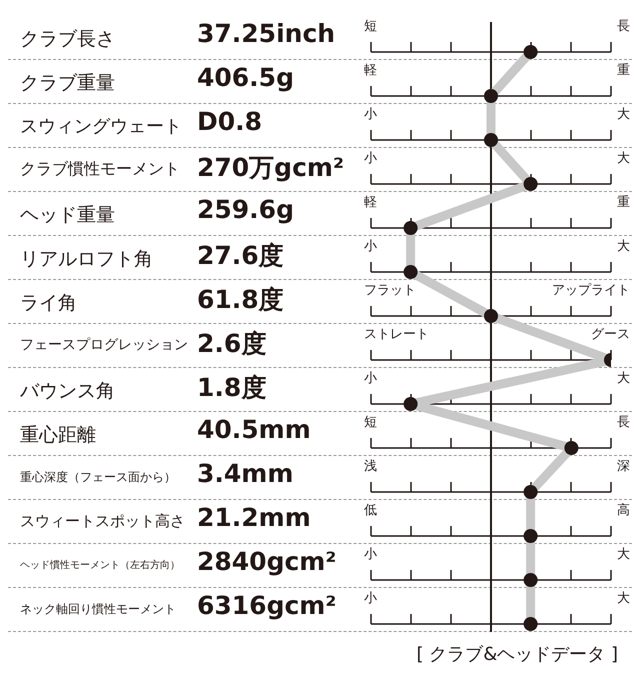 The width and height of the screenshot is (640, 685). I want to click on text: 高, so click(623, 510).